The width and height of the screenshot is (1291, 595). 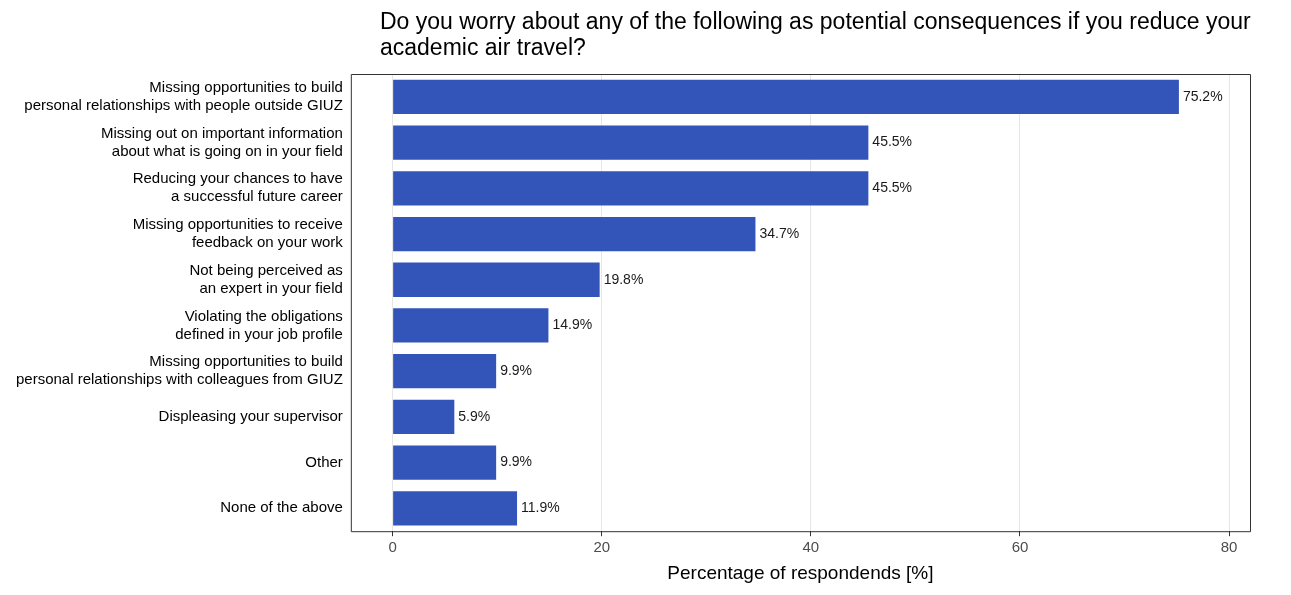 What do you see at coordinates (259, 324) in the screenshot?
I see `y-tick-label: Violating the obligations defined in your job profile` at bounding box center [259, 324].